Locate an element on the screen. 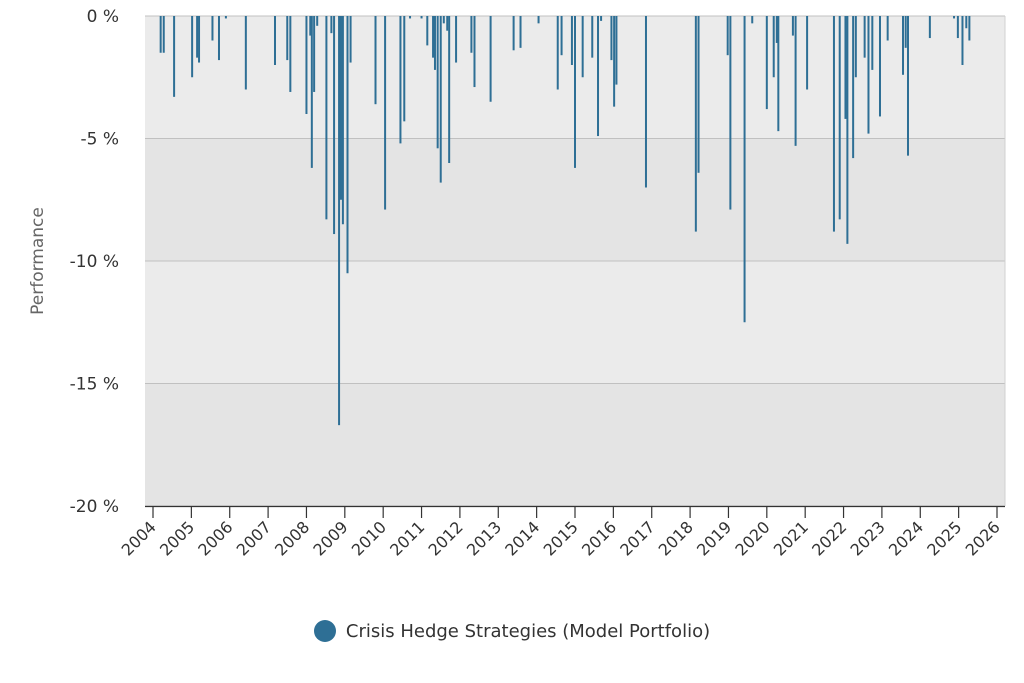  x-tick-label: 2023 is located at coordinates (868, 538).